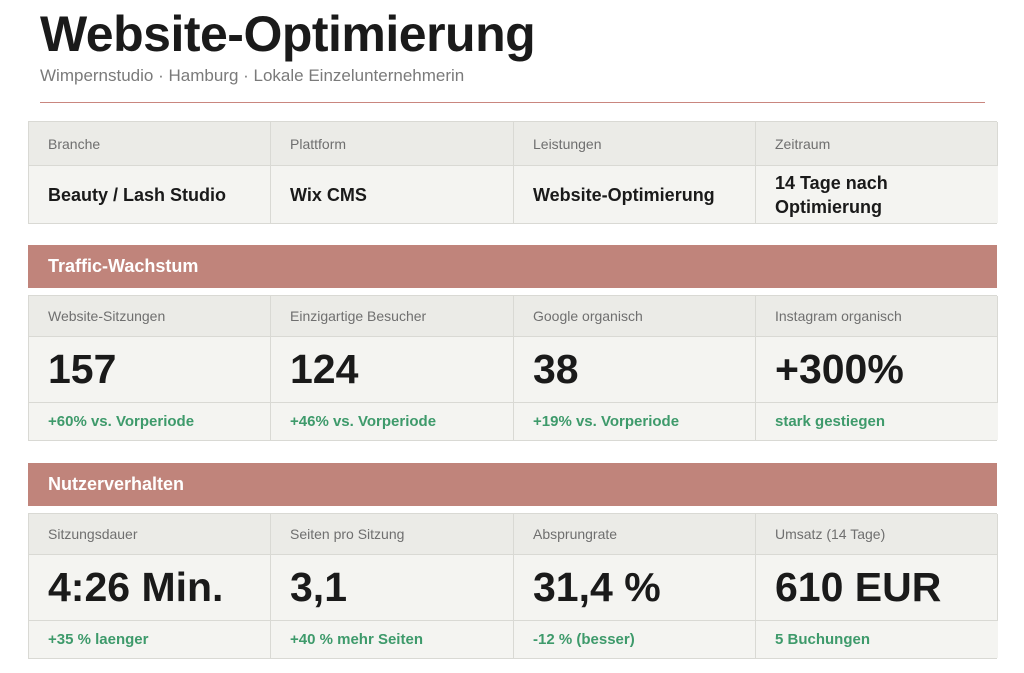 The height and width of the screenshot is (673, 1024). What do you see at coordinates (635, 143) in the screenshot?
I see `info-label-leistungen: Leistungen` at bounding box center [635, 143].